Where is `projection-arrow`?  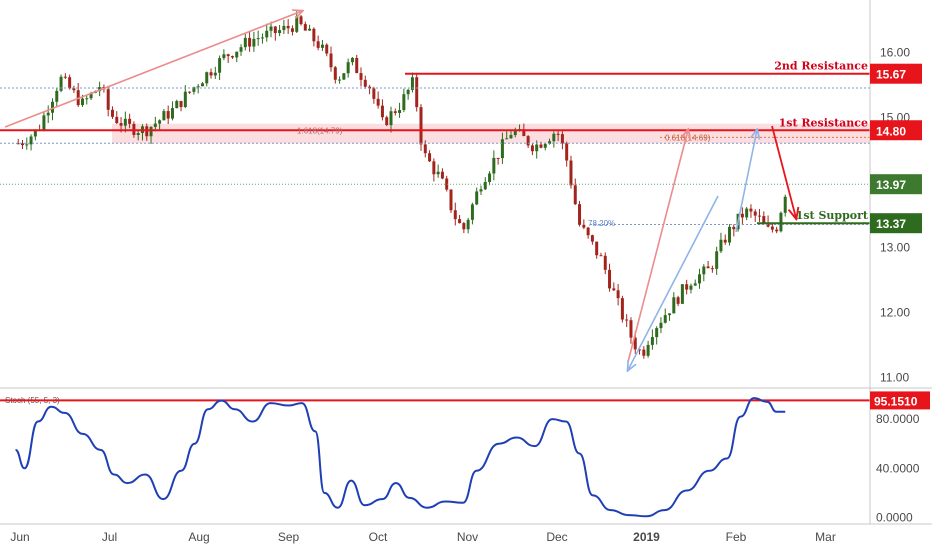 projection-arrow is located at coordinates (657, 246).